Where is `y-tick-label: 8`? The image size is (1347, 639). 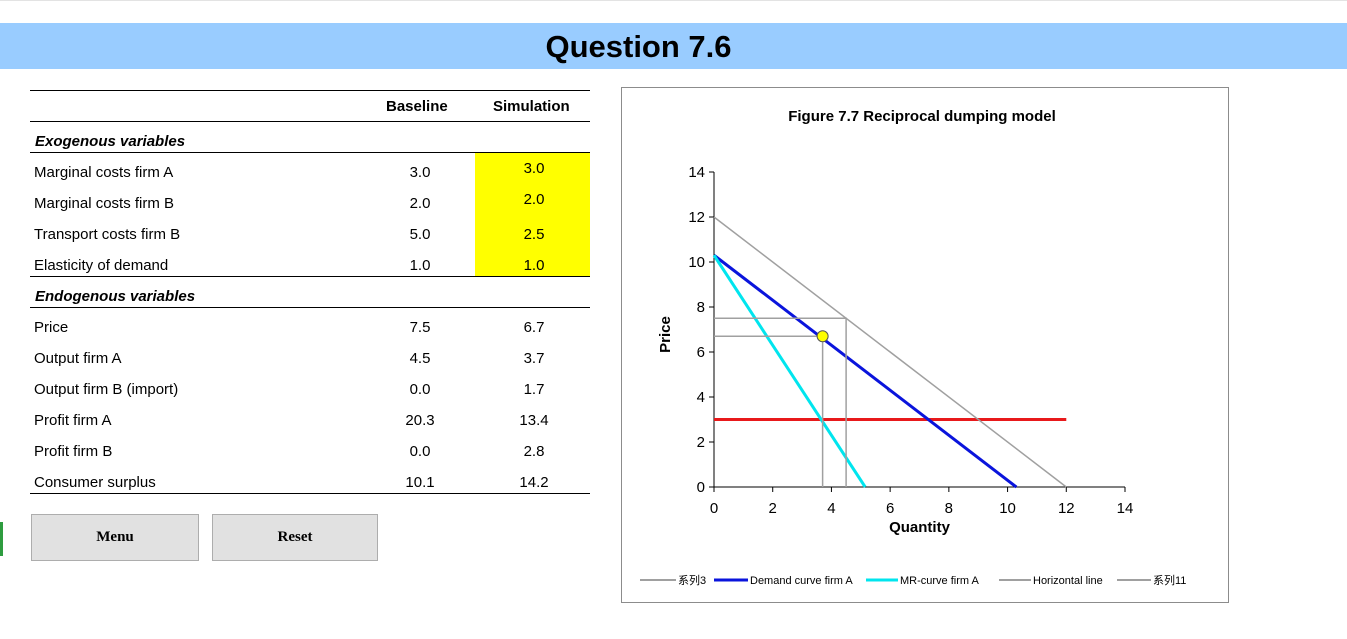 y-tick-label: 8 is located at coordinates (701, 307).